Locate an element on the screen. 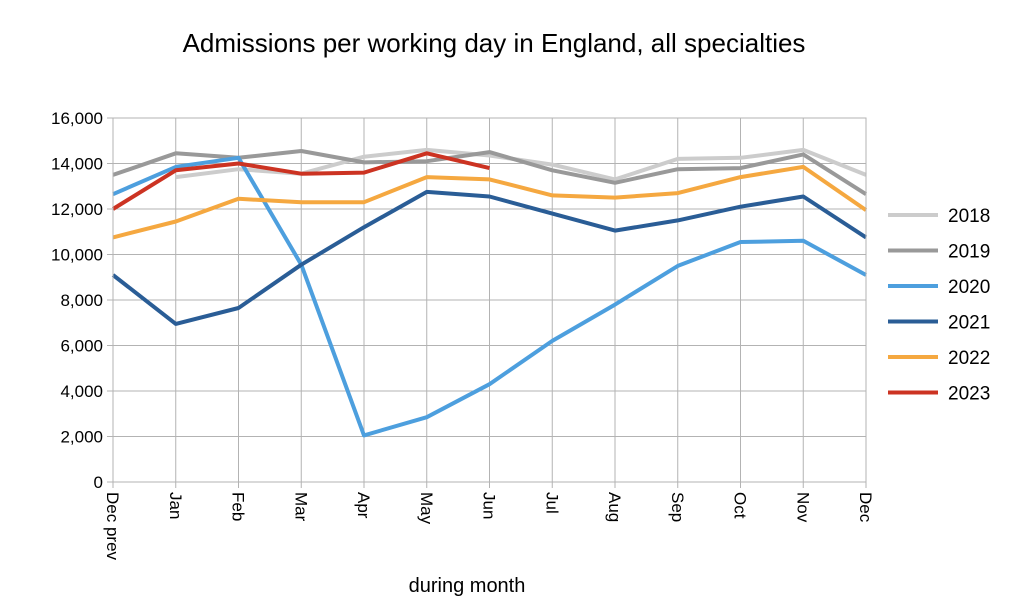 Image resolution: width=1024 pixels, height=606 pixels. legend-label-2023: 2023 is located at coordinates (969, 394).